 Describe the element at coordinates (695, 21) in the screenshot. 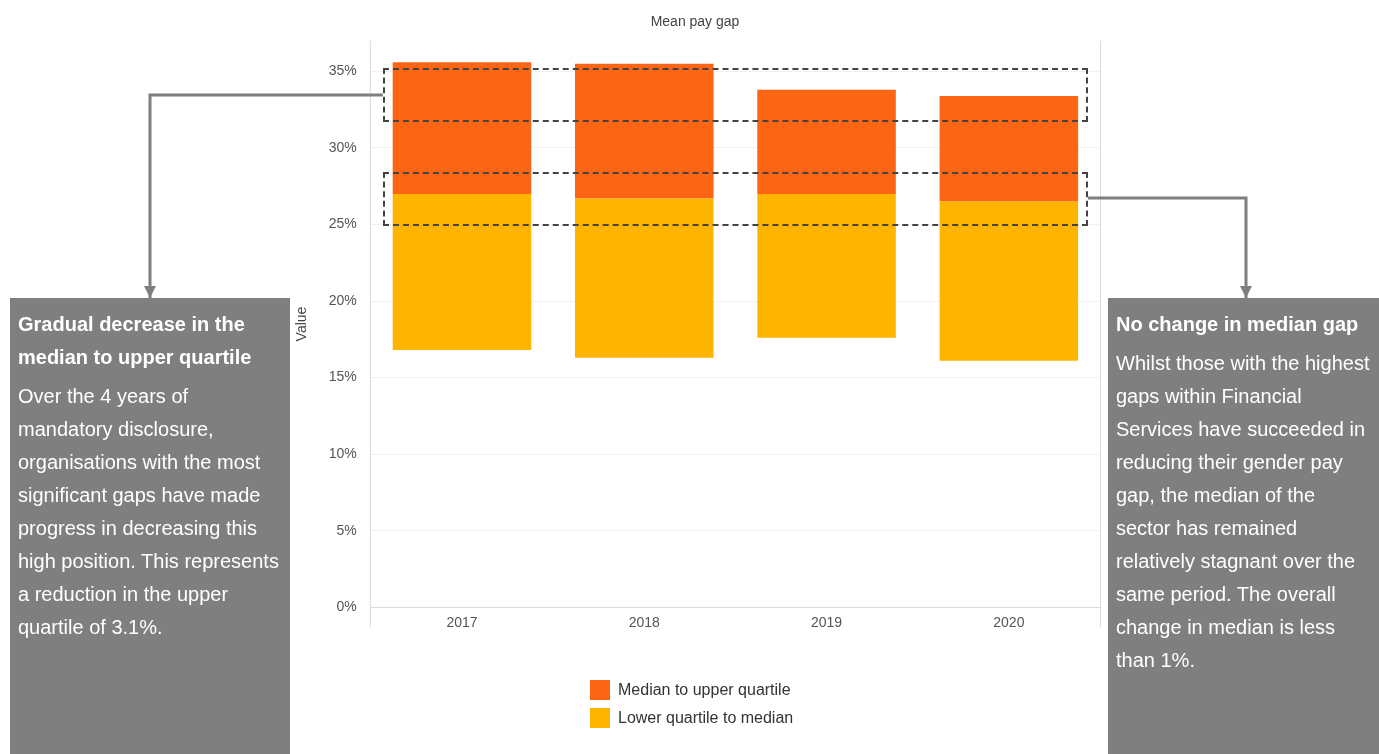

I see `chart-title: Mean pay gap` at that location.